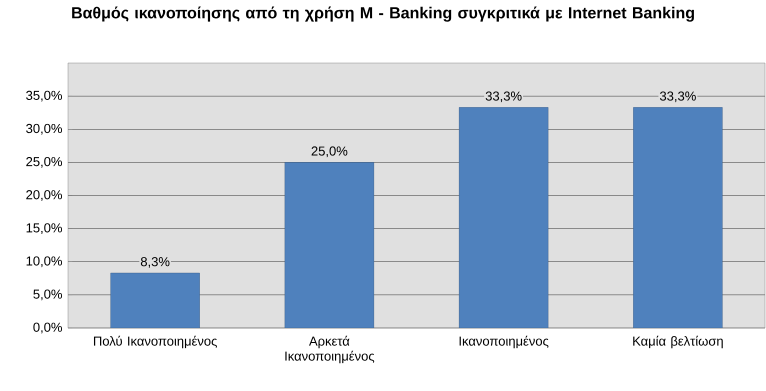 This screenshot has width=766, height=391. Describe the element at coordinates (44, 228) in the screenshot. I see `y-tick-label: 15,0%` at that location.